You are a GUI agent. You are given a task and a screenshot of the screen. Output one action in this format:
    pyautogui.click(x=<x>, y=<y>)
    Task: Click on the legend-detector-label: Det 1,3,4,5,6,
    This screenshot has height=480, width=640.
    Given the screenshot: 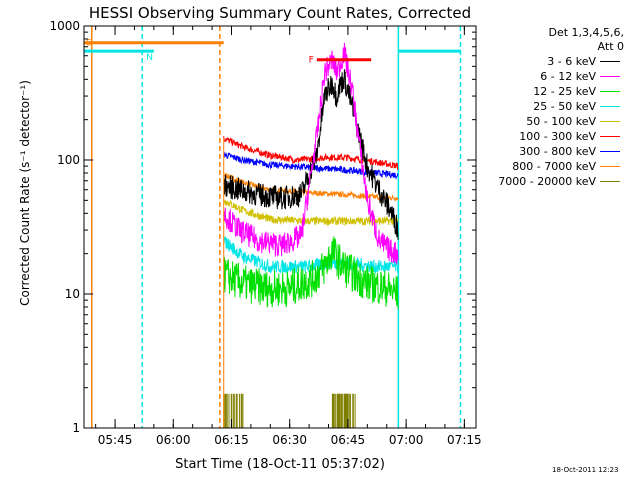 What is the action you would take?
    pyautogui.click(x=586, y=32)
    